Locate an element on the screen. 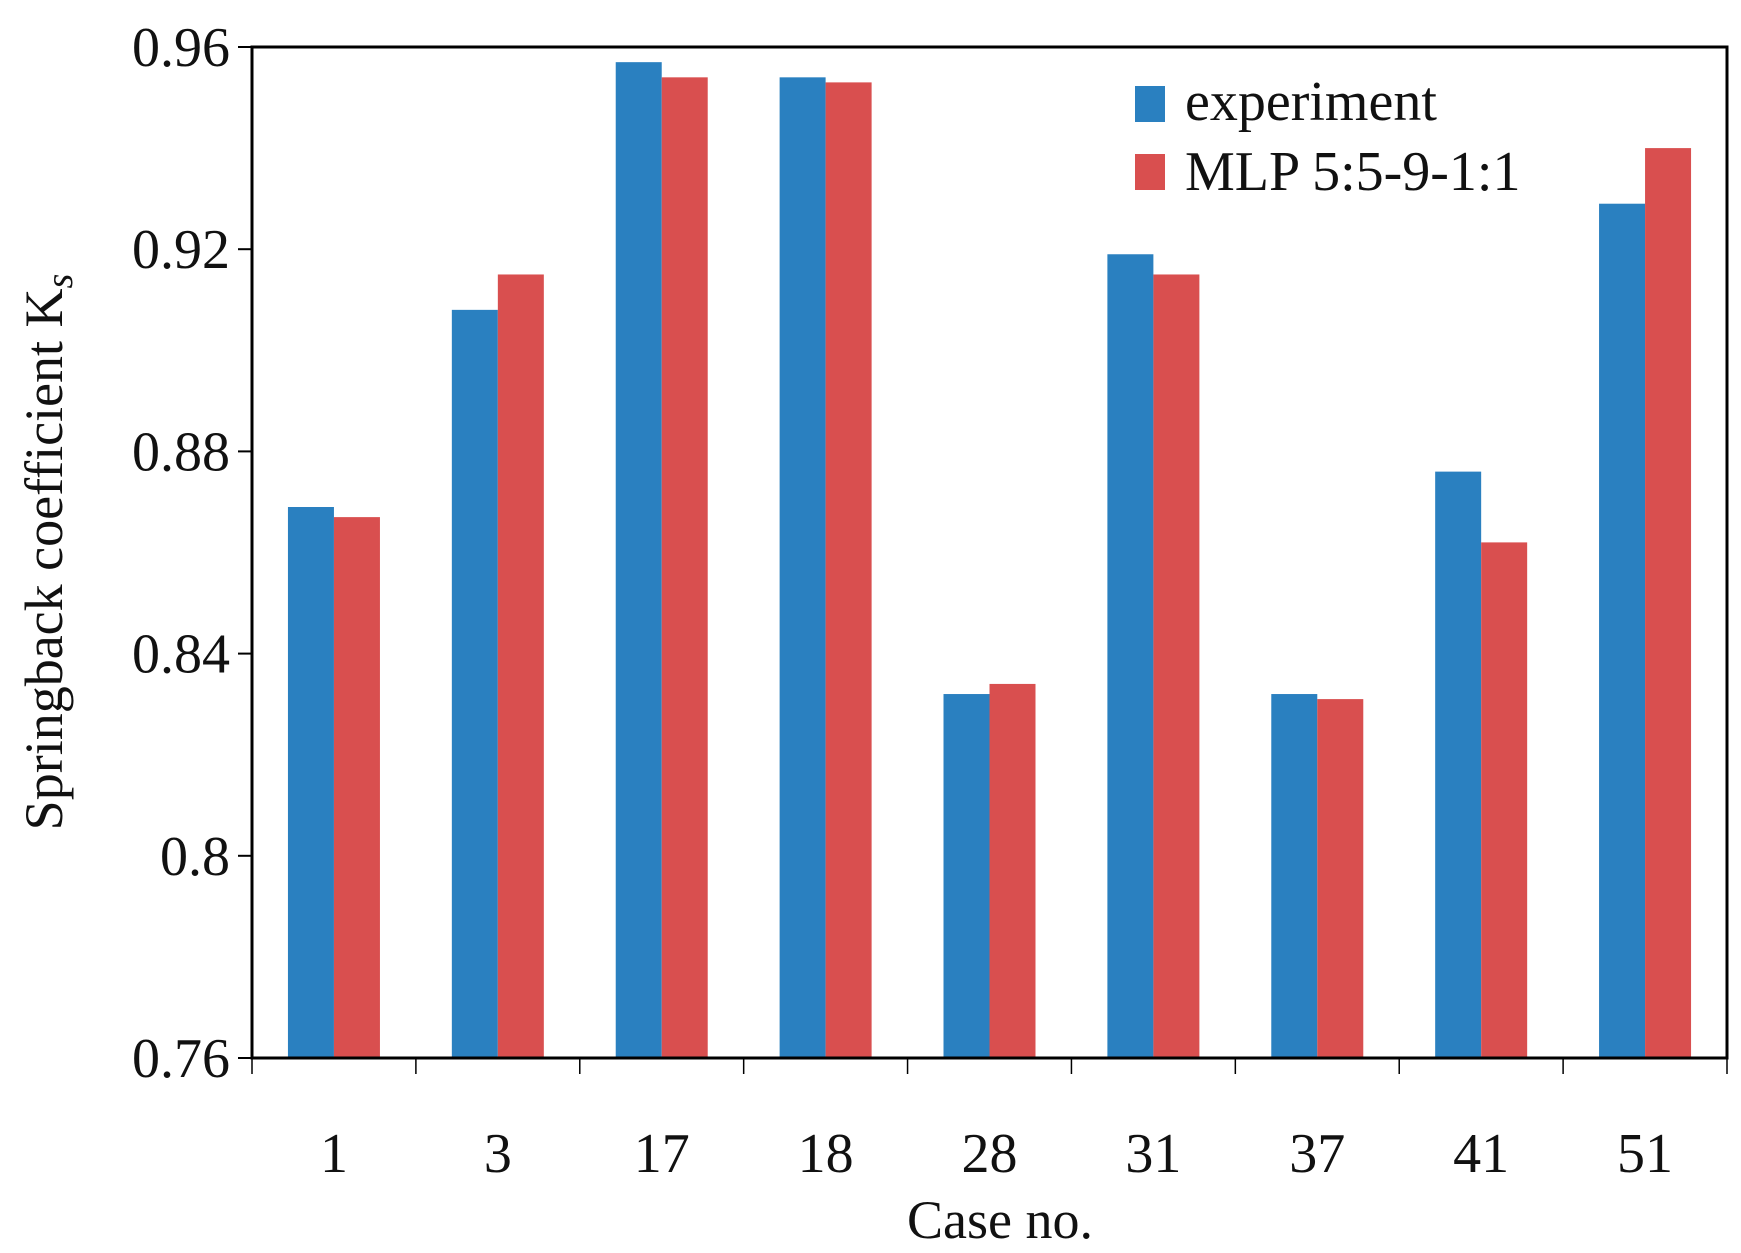  y-axis-title: Springback coefficient Ks is located at coordinates (47, 552).